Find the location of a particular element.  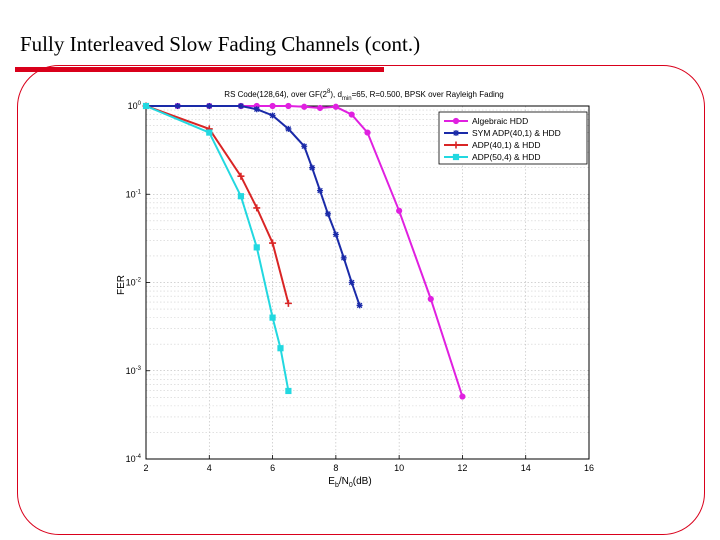

legend-item-3: ADP(40,1) & HDD is located at coordinates (492, 145).